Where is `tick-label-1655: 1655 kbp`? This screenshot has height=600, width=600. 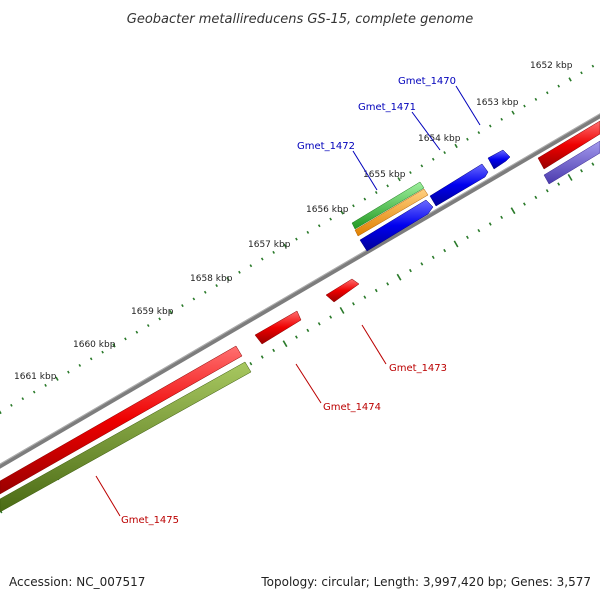 tick-label-1655: 1655 kbp is located at coordinates (384, 175).